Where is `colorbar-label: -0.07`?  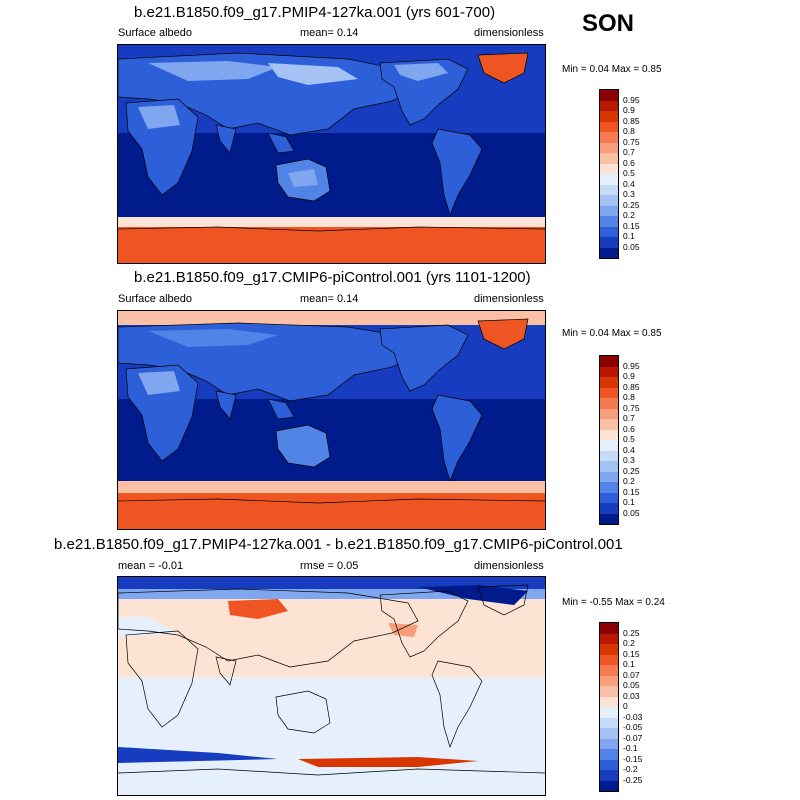
colorbar-label: -0.07 is located at coordinates (633, 737).